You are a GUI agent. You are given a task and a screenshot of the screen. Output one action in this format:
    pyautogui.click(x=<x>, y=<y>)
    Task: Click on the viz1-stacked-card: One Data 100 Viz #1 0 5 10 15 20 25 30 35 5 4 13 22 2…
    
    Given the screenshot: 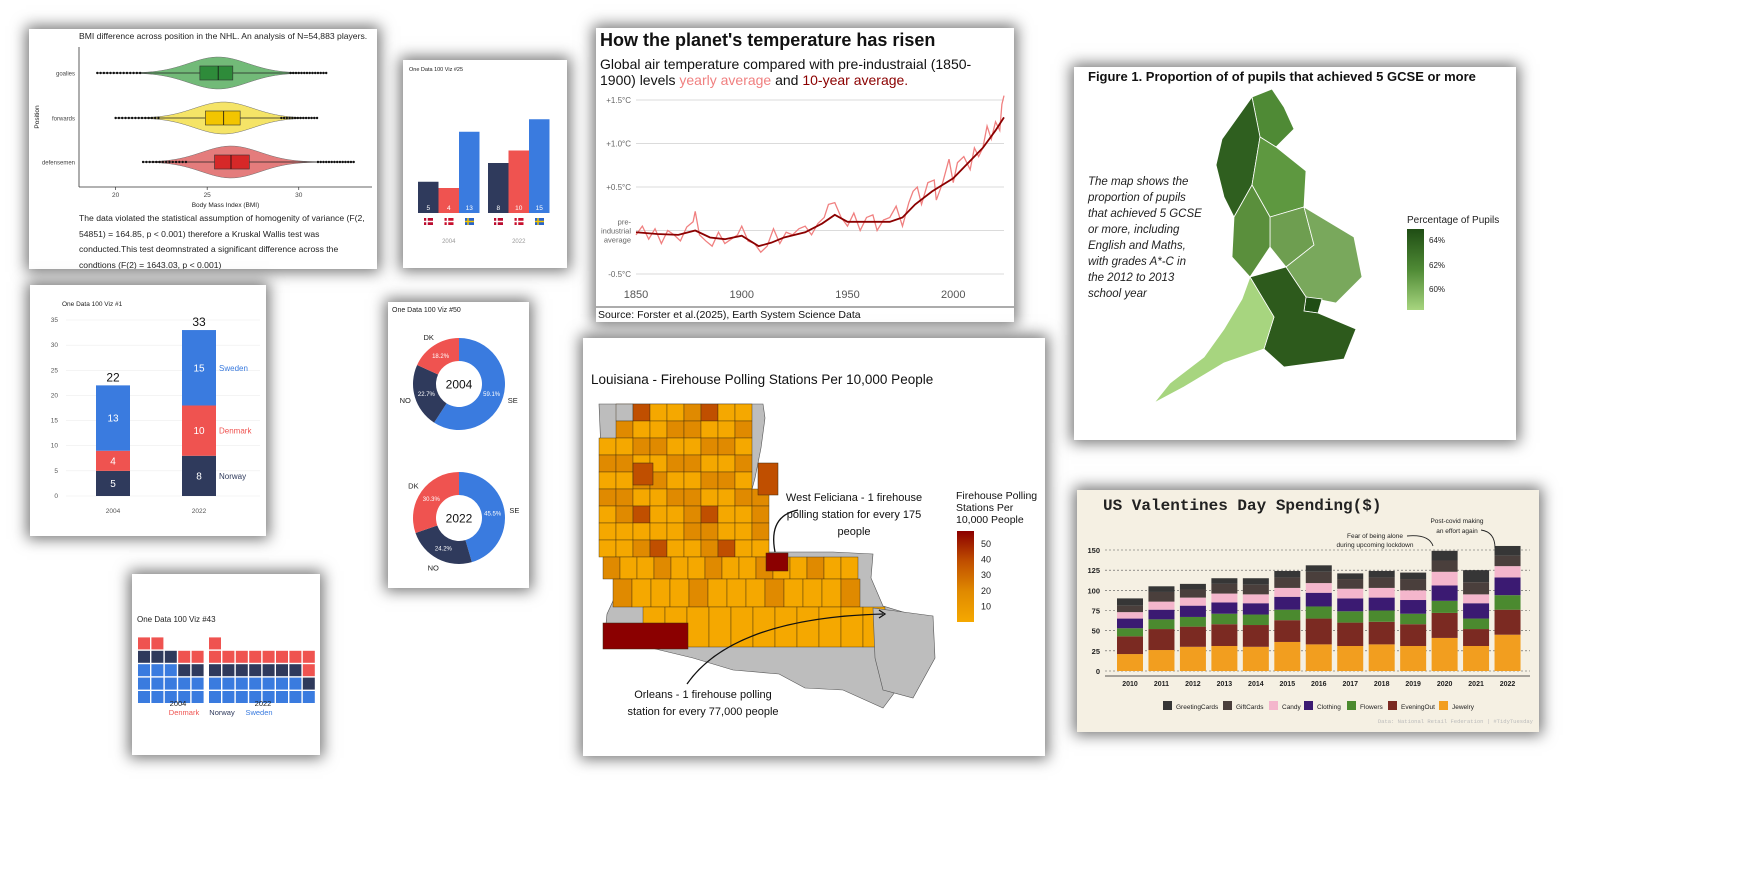 What is the action you would take?
    pyautogui.click(x=148, y=410)
    